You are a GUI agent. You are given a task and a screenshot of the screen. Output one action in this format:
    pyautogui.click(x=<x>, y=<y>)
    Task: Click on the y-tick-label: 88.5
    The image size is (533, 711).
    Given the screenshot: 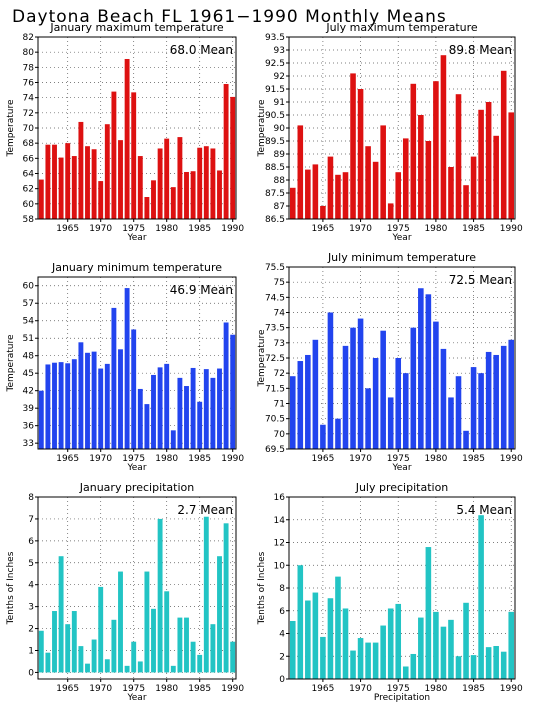 What is the action you would take?
    pyautogui.click(x=275, y=168)
    